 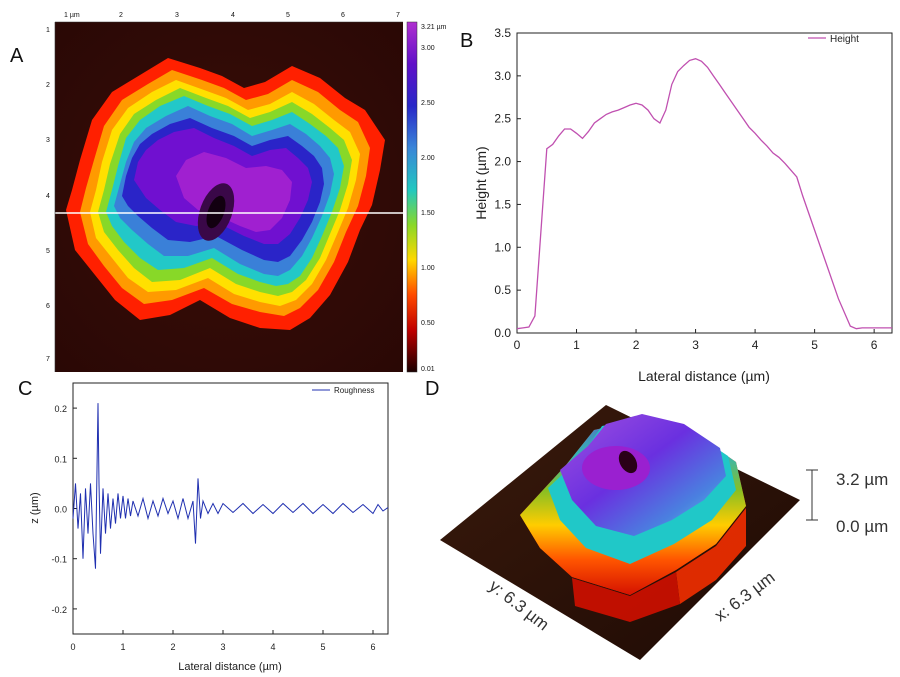 I want to click on surface-3d-scale: 3.2 µm 0.0 µm, so click(x=847, y=502).